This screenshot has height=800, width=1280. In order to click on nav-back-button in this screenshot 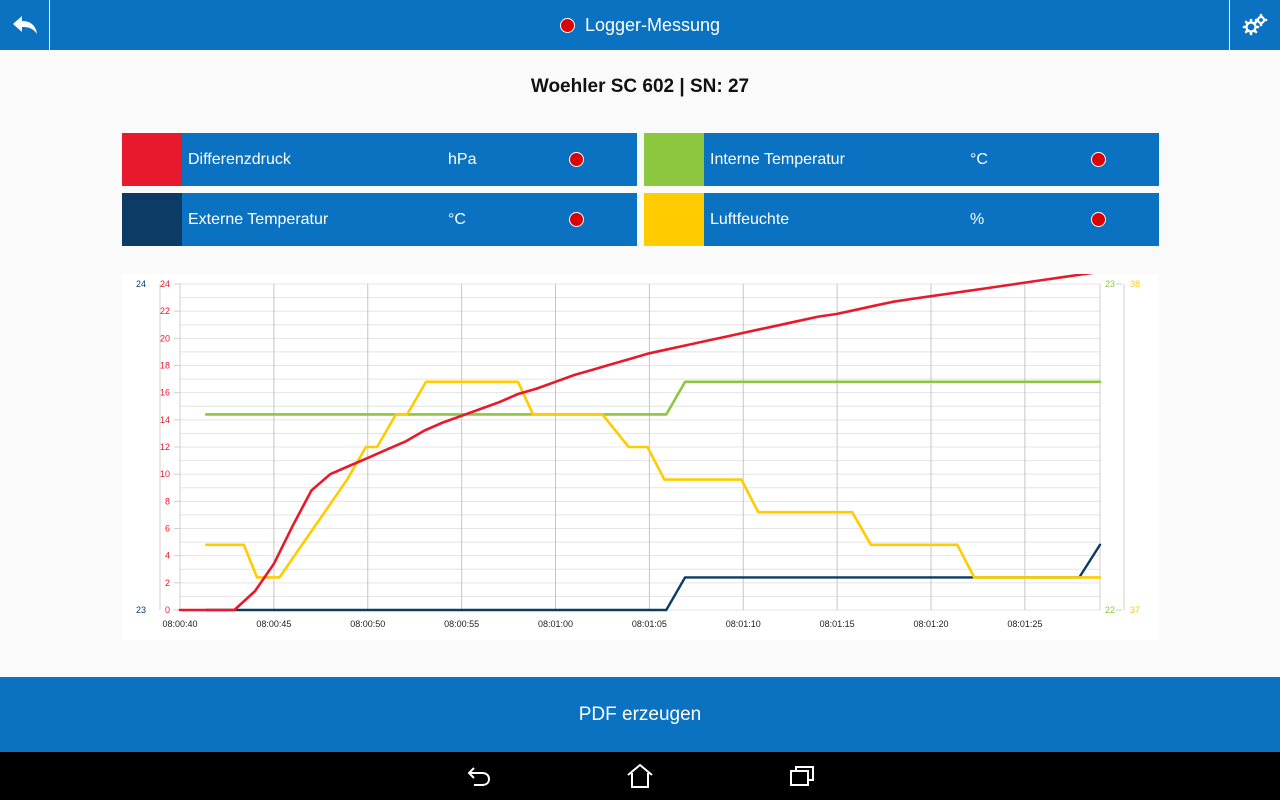, I will do `click(479, 776)`.